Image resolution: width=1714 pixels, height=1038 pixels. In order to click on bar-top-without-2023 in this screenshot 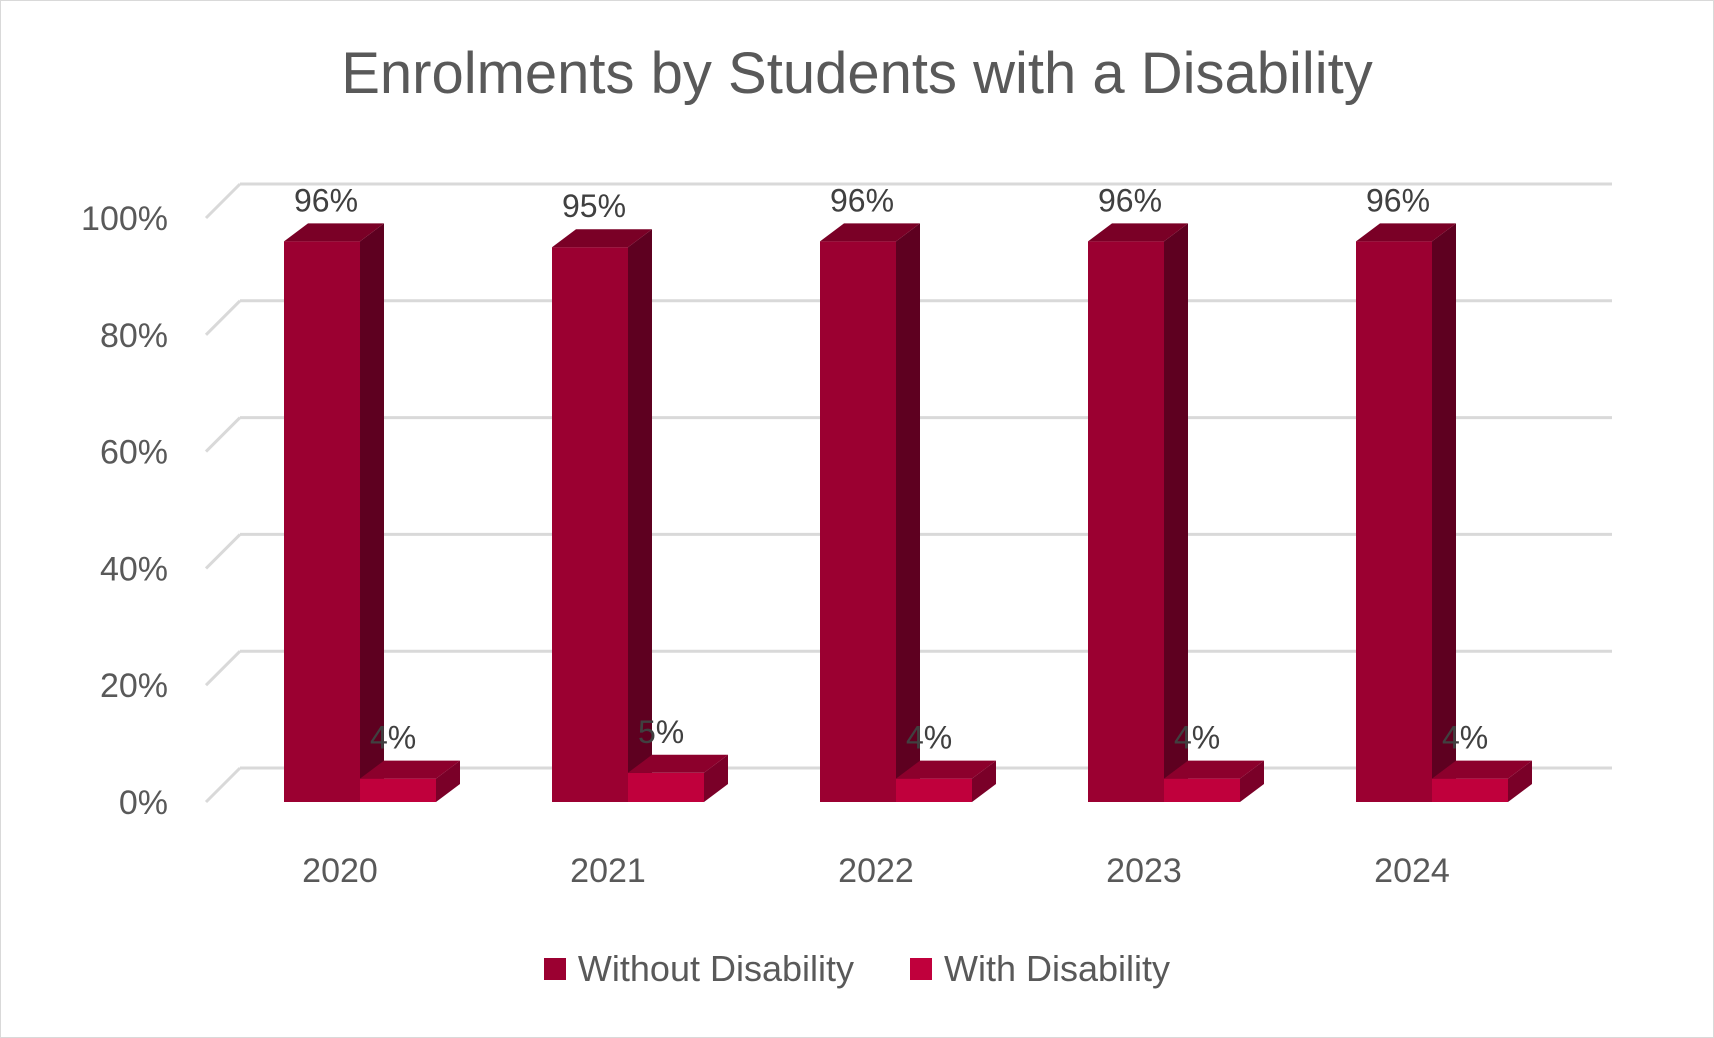, I will do `click(1138, 232)`.